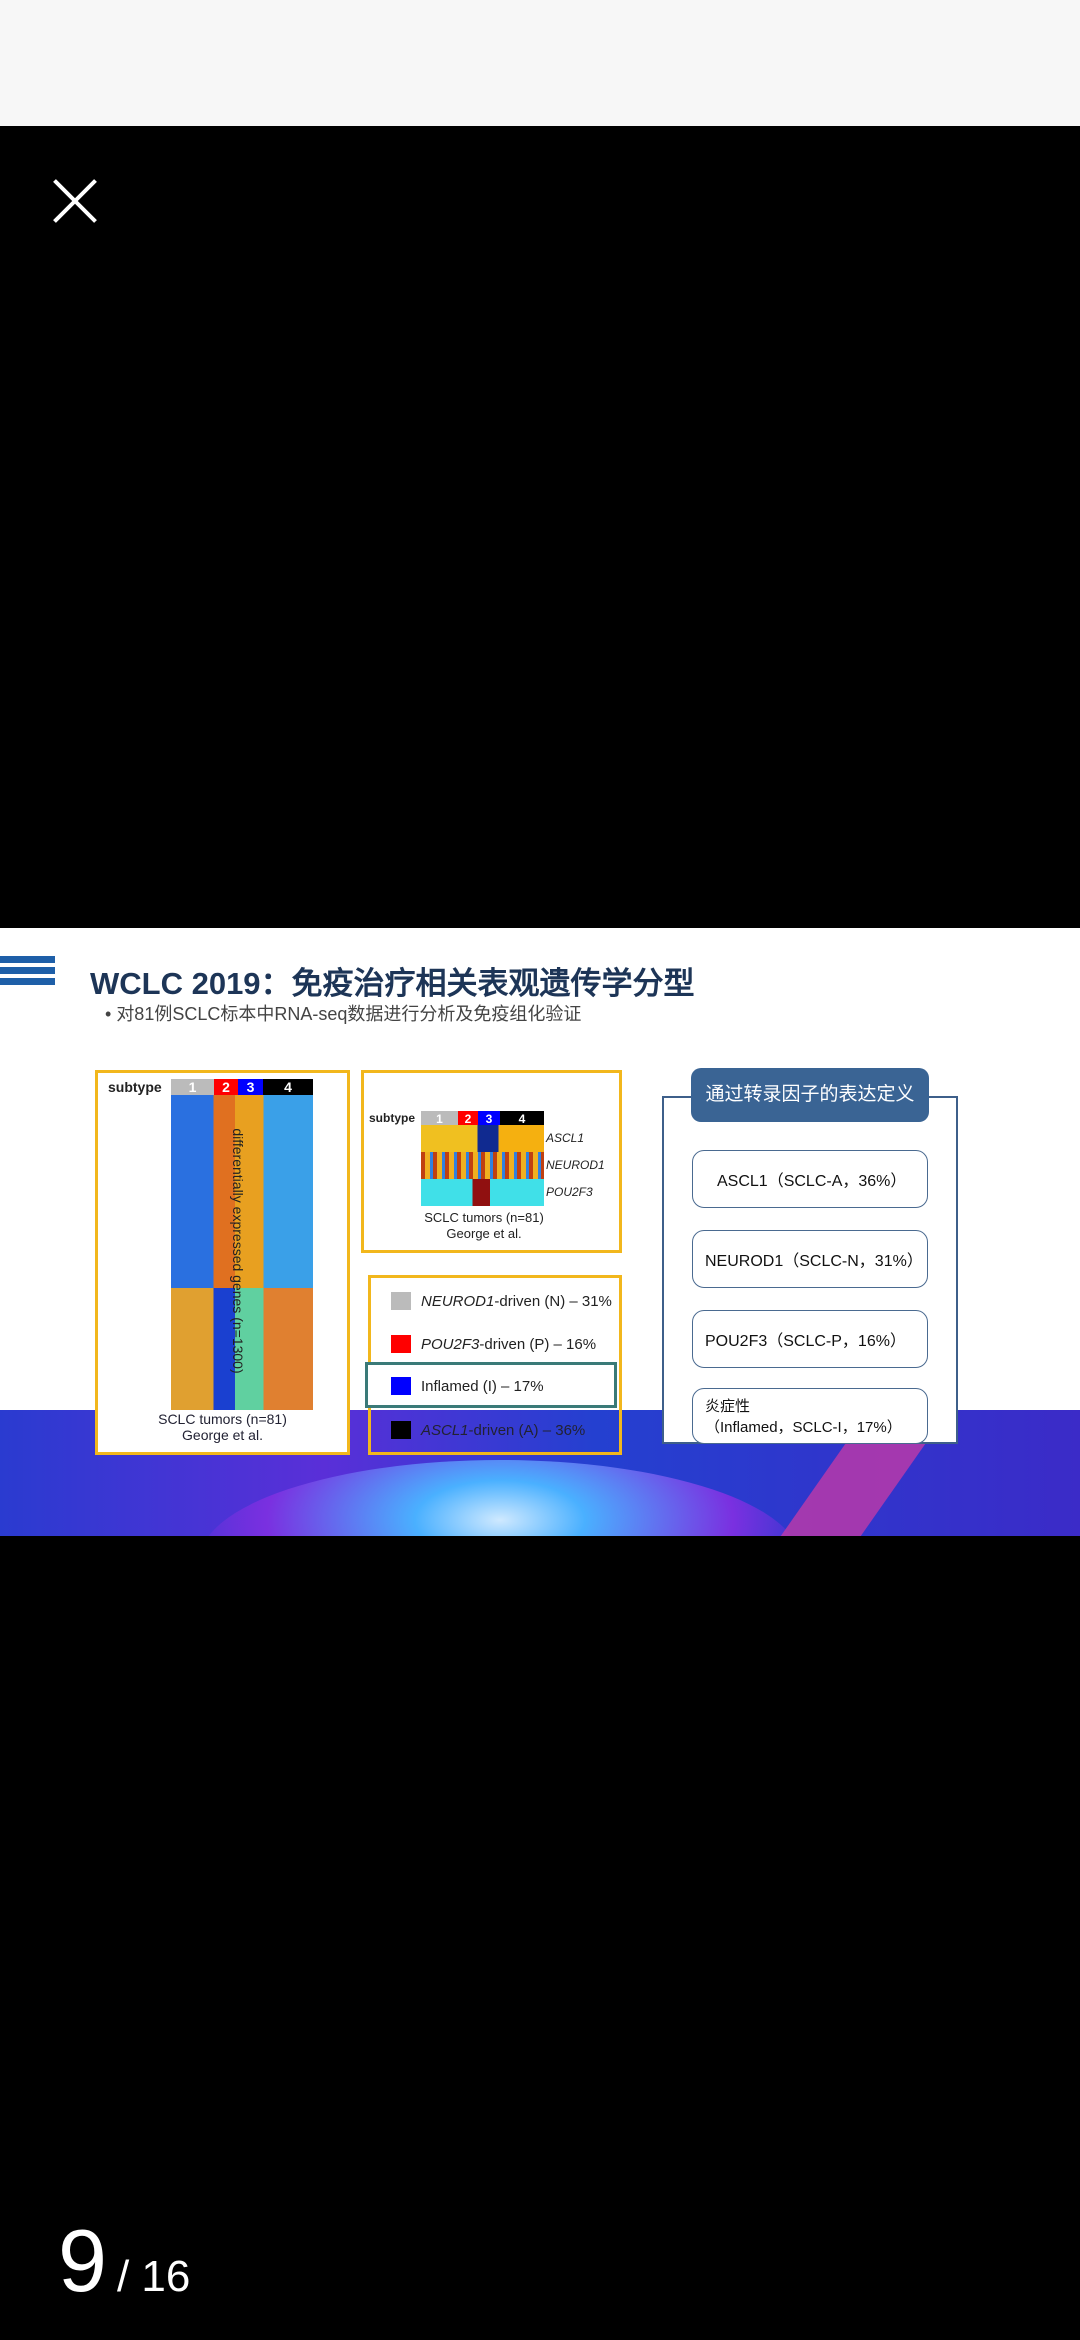 The image size is (1080, 2340). I want to click on legend-item: ASCL1 -driven (A) – 36%, so click(488, 1430).